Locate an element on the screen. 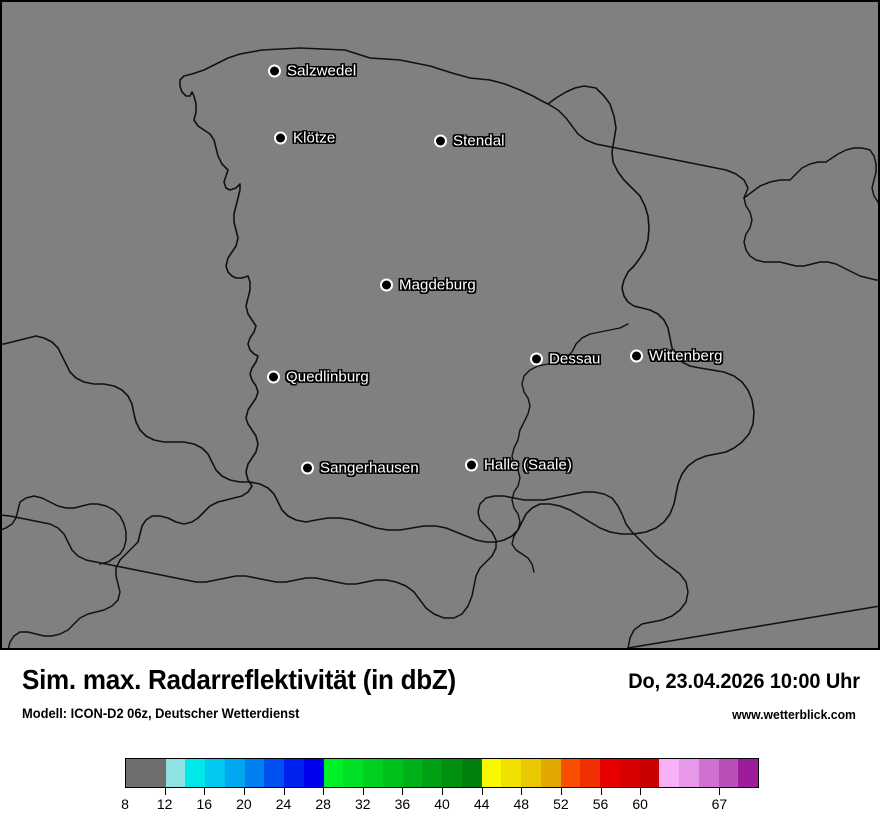 Image resolution: width=880 pixels, height=830 pixels. city-marker-halle-saale: Halle (Saale) is located at coordinates (519, 465).